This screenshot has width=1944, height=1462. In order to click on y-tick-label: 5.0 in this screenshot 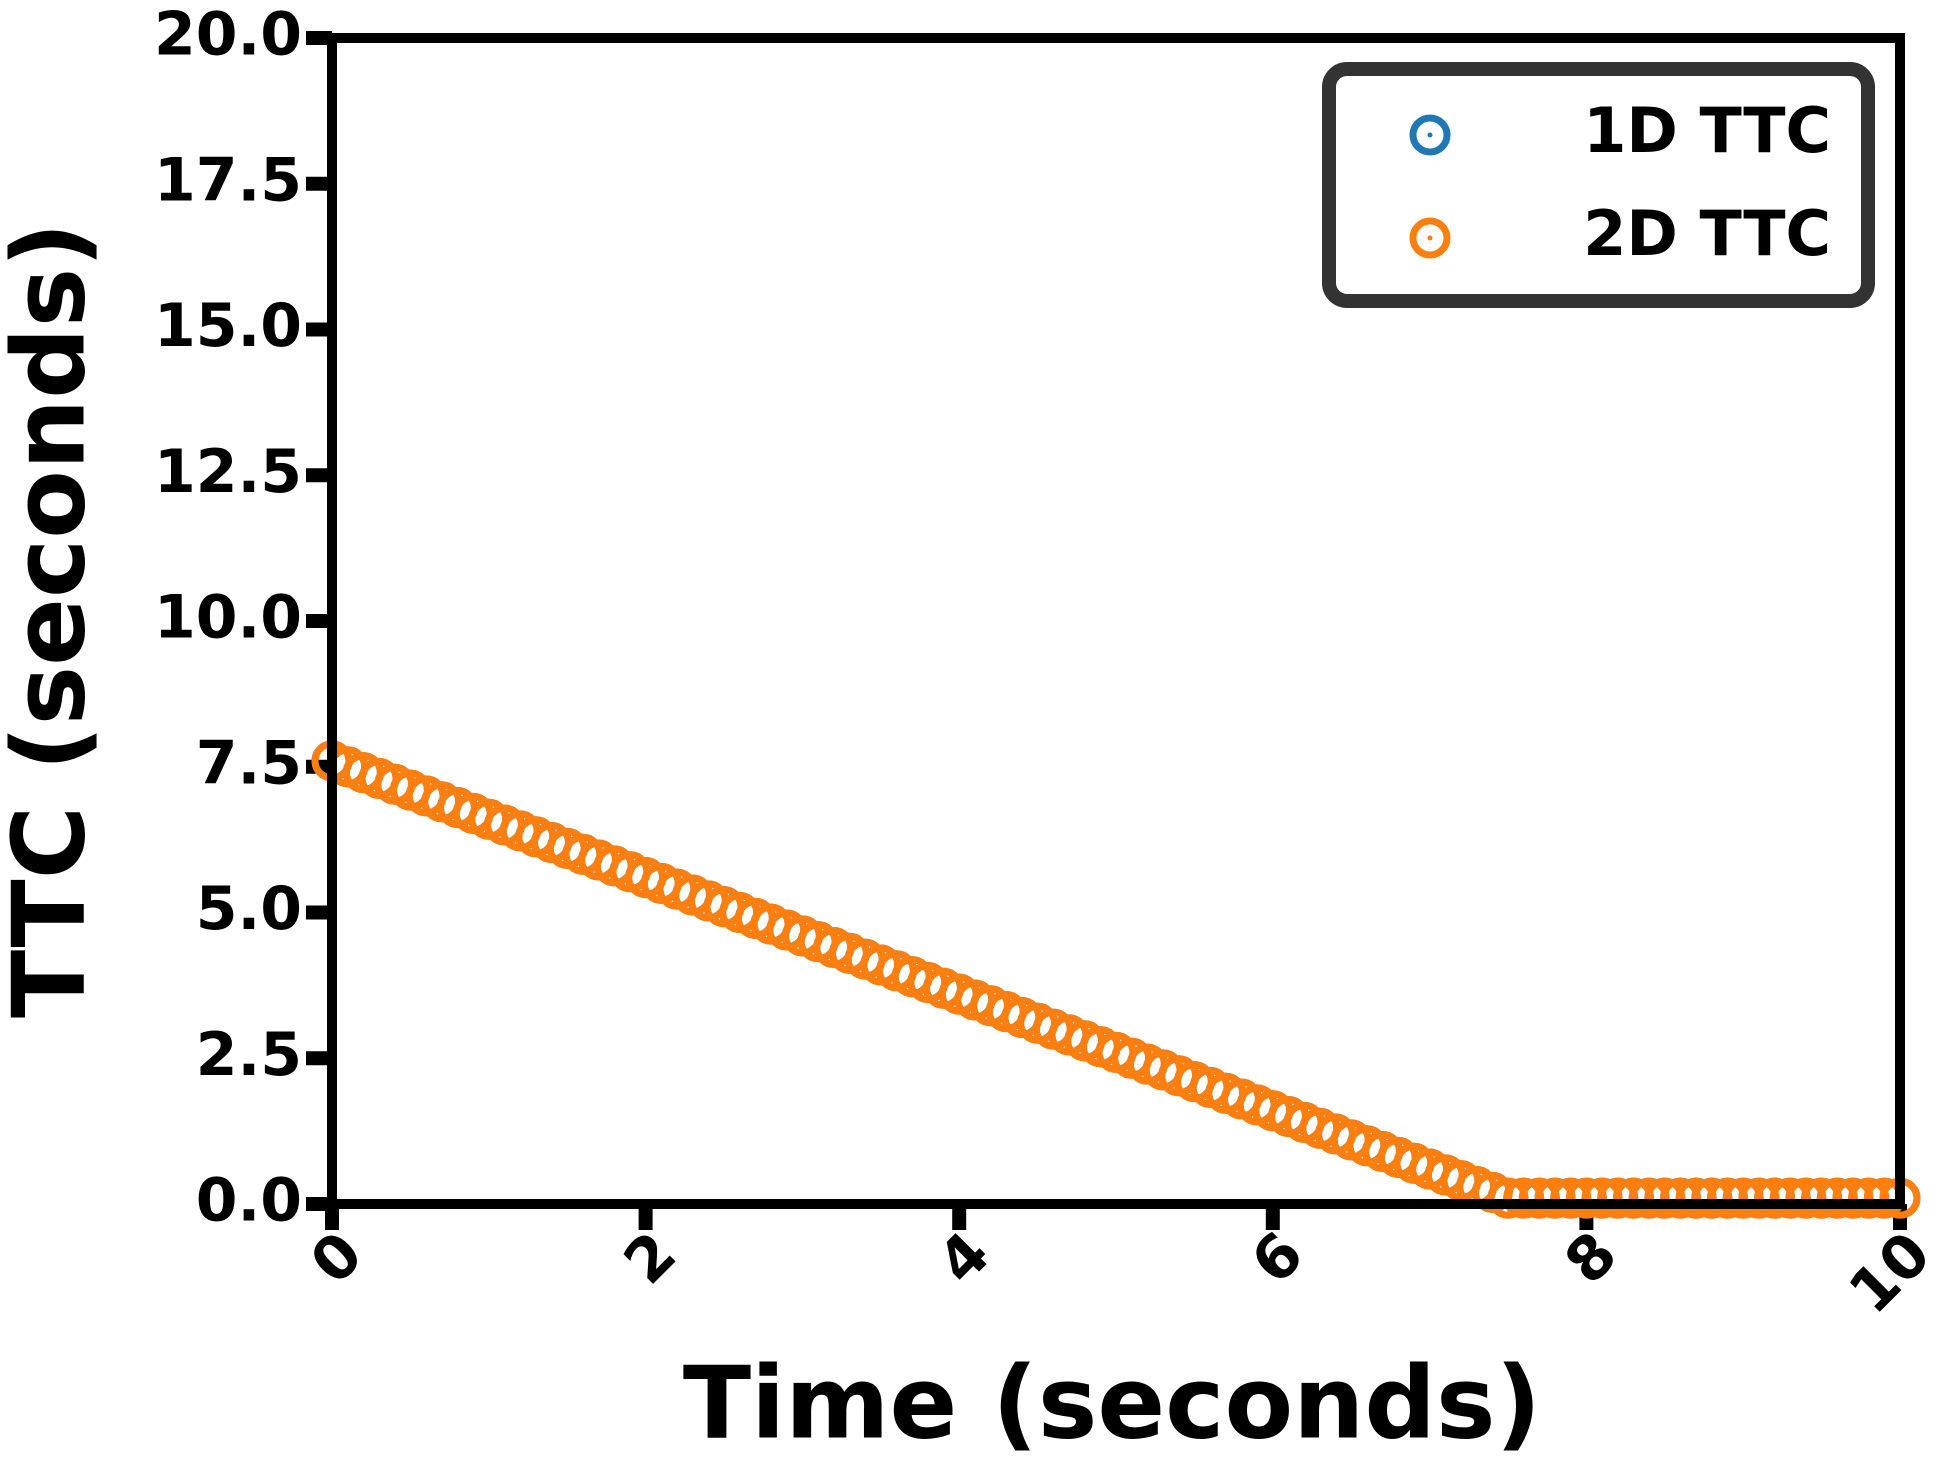, I will do `click(249, 909)`.